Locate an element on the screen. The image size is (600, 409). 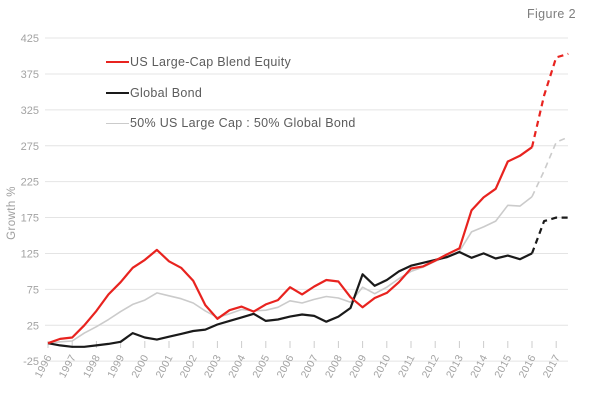
legend-item-equity: US Large-Cap Blend Equity is located at coordinates (231, 62).